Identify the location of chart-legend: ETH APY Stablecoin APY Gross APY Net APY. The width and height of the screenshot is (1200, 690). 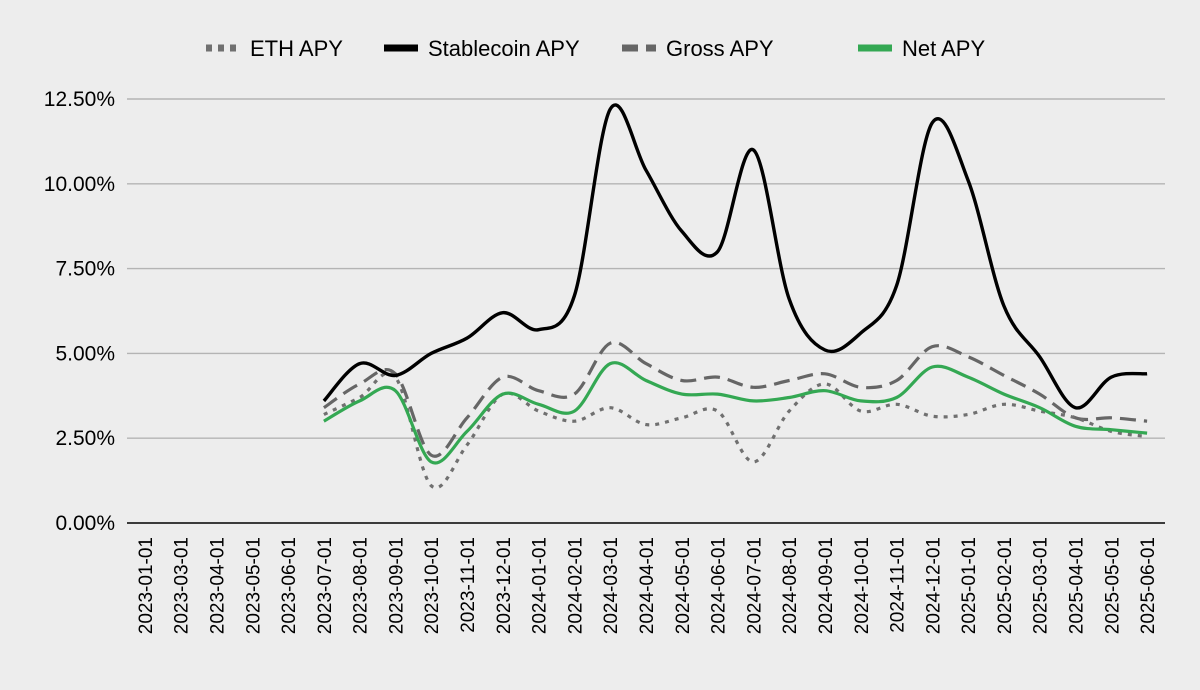
(595, 48).